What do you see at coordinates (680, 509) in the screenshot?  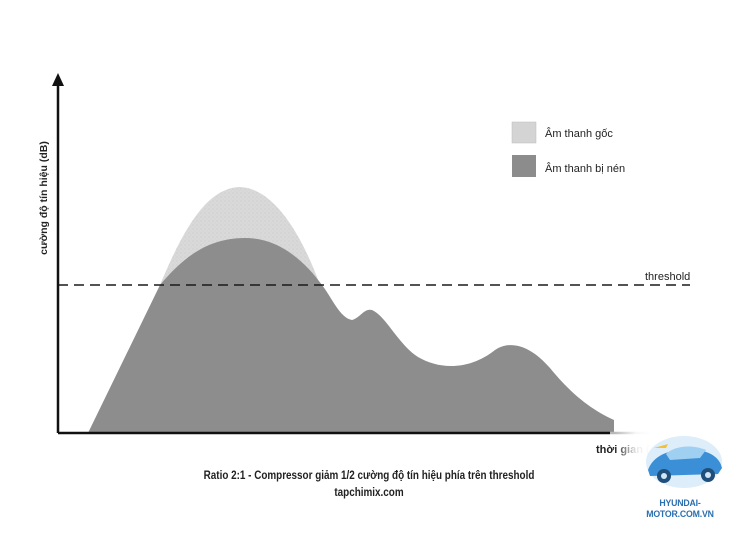 I see `watermark-text: HYUNDAI-MOTOR.COM.VN` at bounding box center [680, 509].